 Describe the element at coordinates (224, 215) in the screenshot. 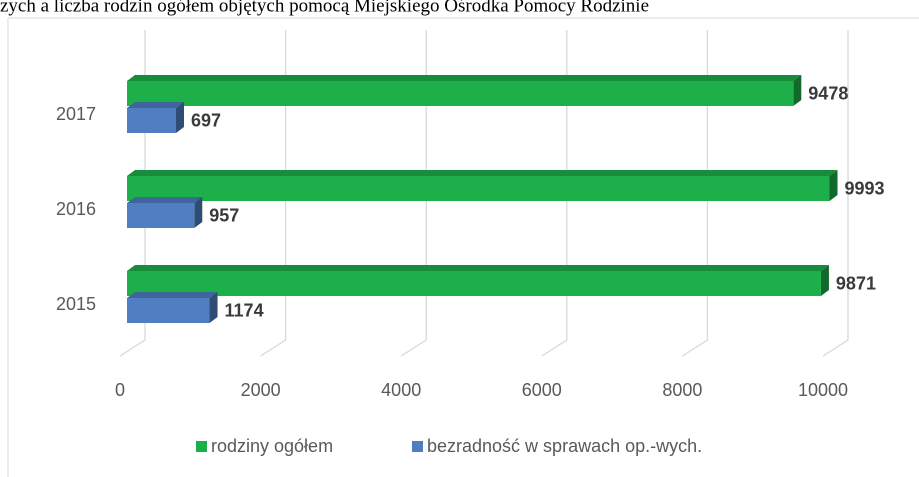

I see `value-label: 957` at that location.